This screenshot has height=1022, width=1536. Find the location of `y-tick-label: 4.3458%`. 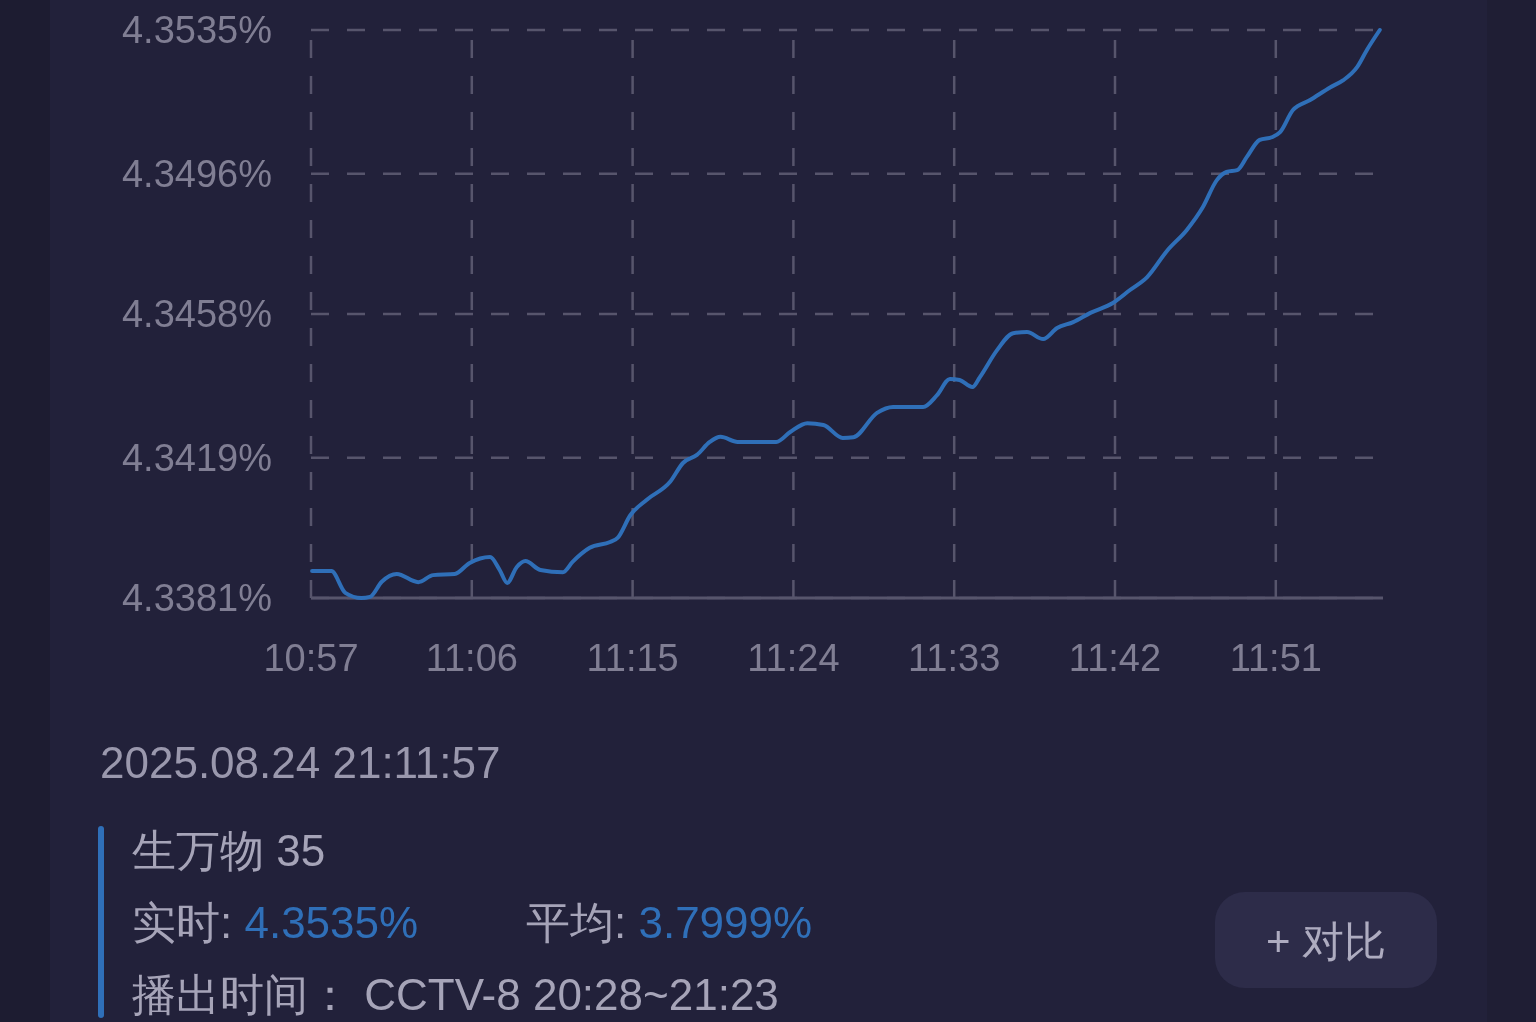

y-tick-label: 4.3458% is located at coordinates (196, 314).